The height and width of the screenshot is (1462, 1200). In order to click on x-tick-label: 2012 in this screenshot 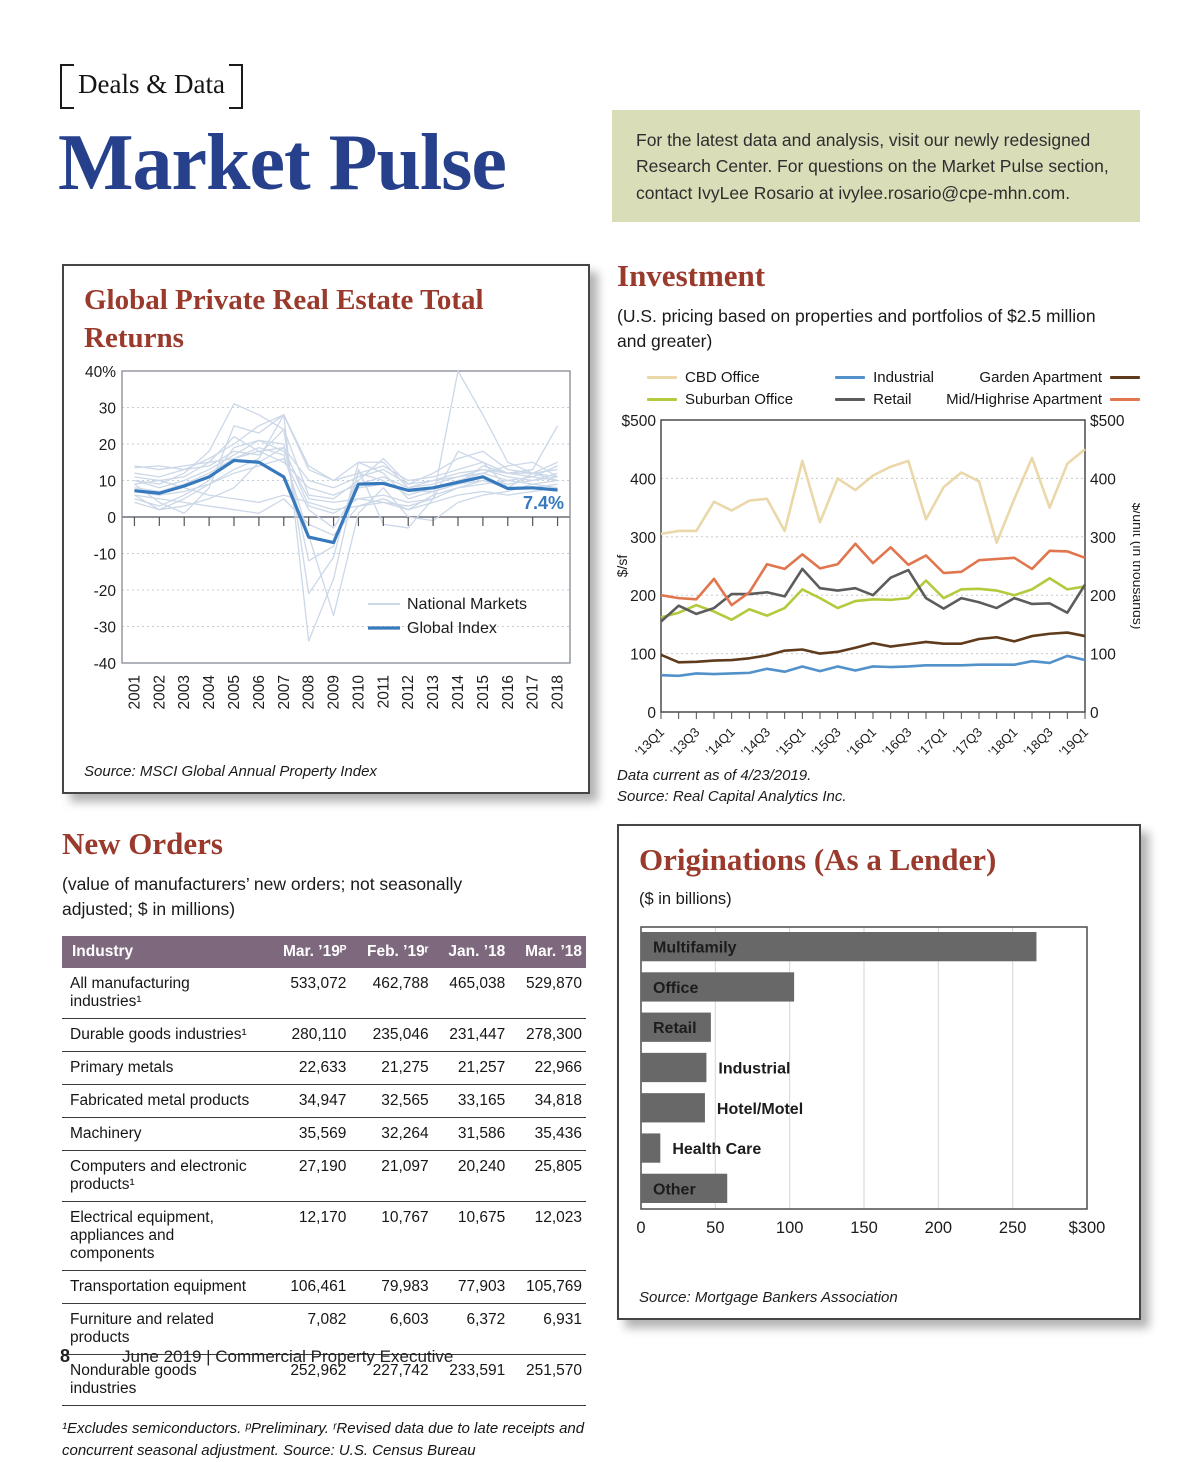, I will do `click(408, 692)`.